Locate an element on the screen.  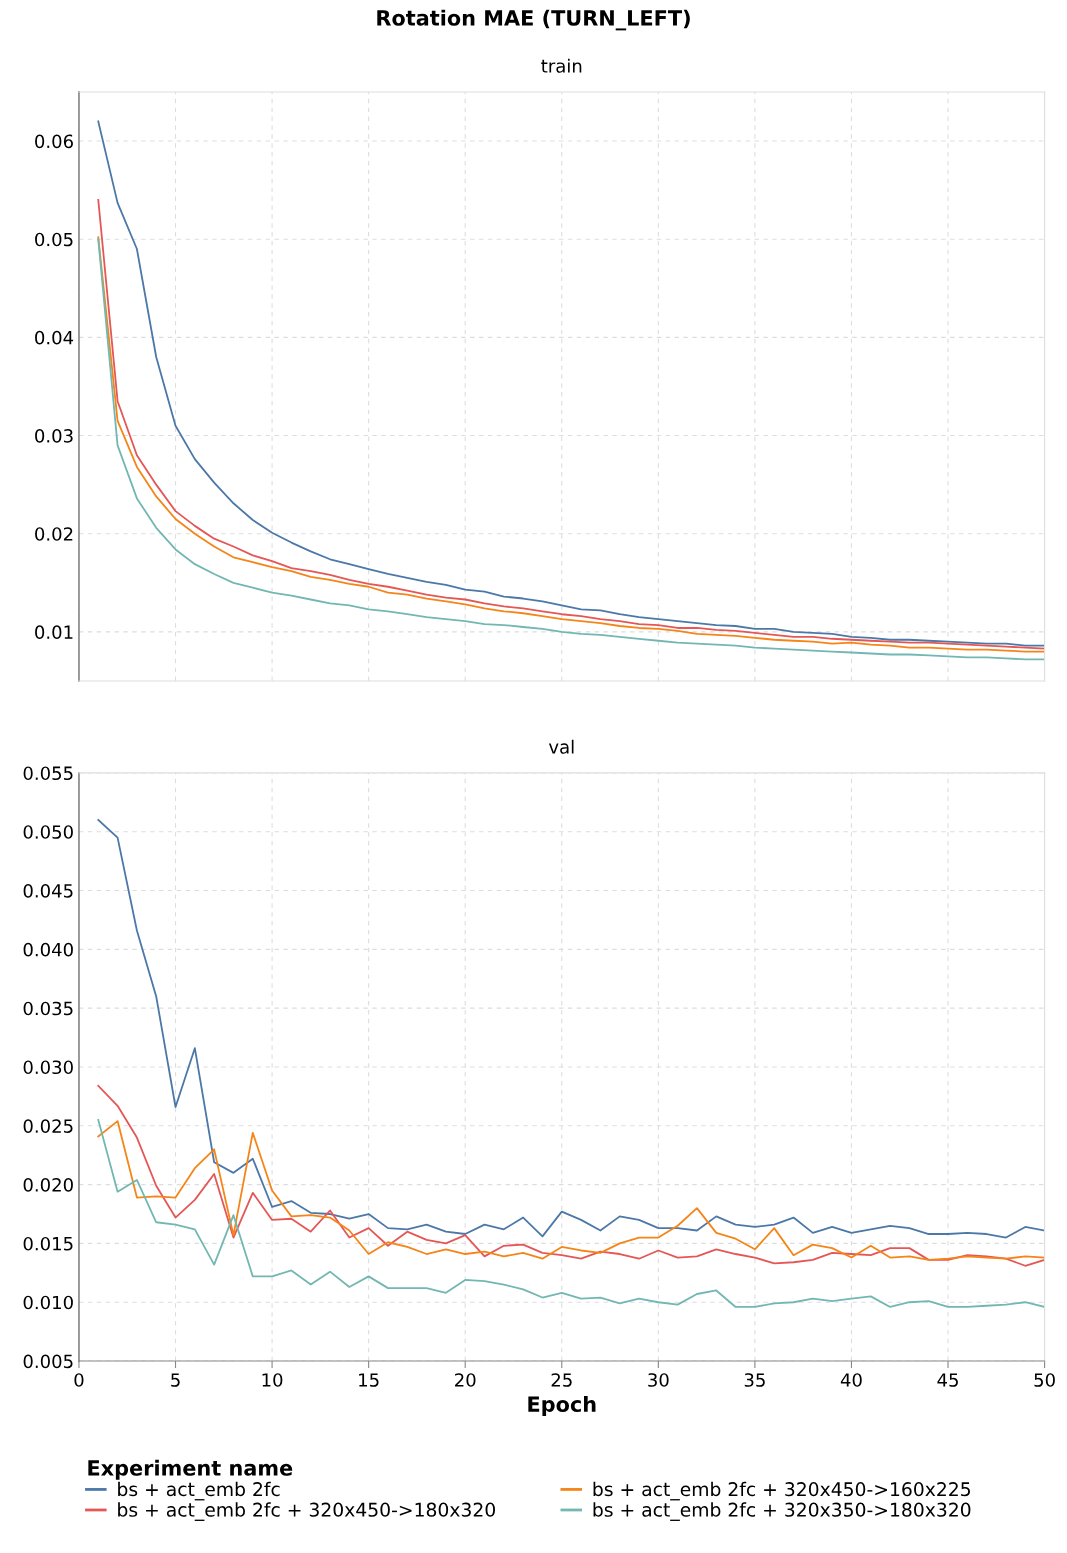
x-tick-label: 30 is located at coordinates (658, 1380).